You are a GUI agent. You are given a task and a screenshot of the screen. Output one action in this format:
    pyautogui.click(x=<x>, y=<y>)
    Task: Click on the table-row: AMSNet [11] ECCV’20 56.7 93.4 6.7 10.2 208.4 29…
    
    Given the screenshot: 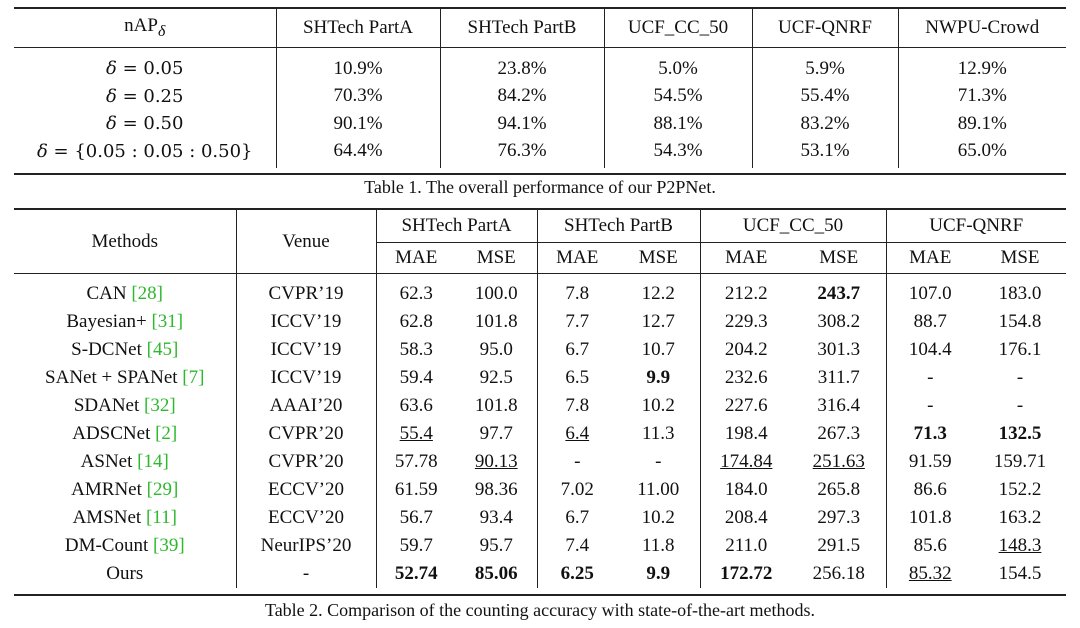 What is the action you would take?
    pyautogui.click(x=540, y=518)
    